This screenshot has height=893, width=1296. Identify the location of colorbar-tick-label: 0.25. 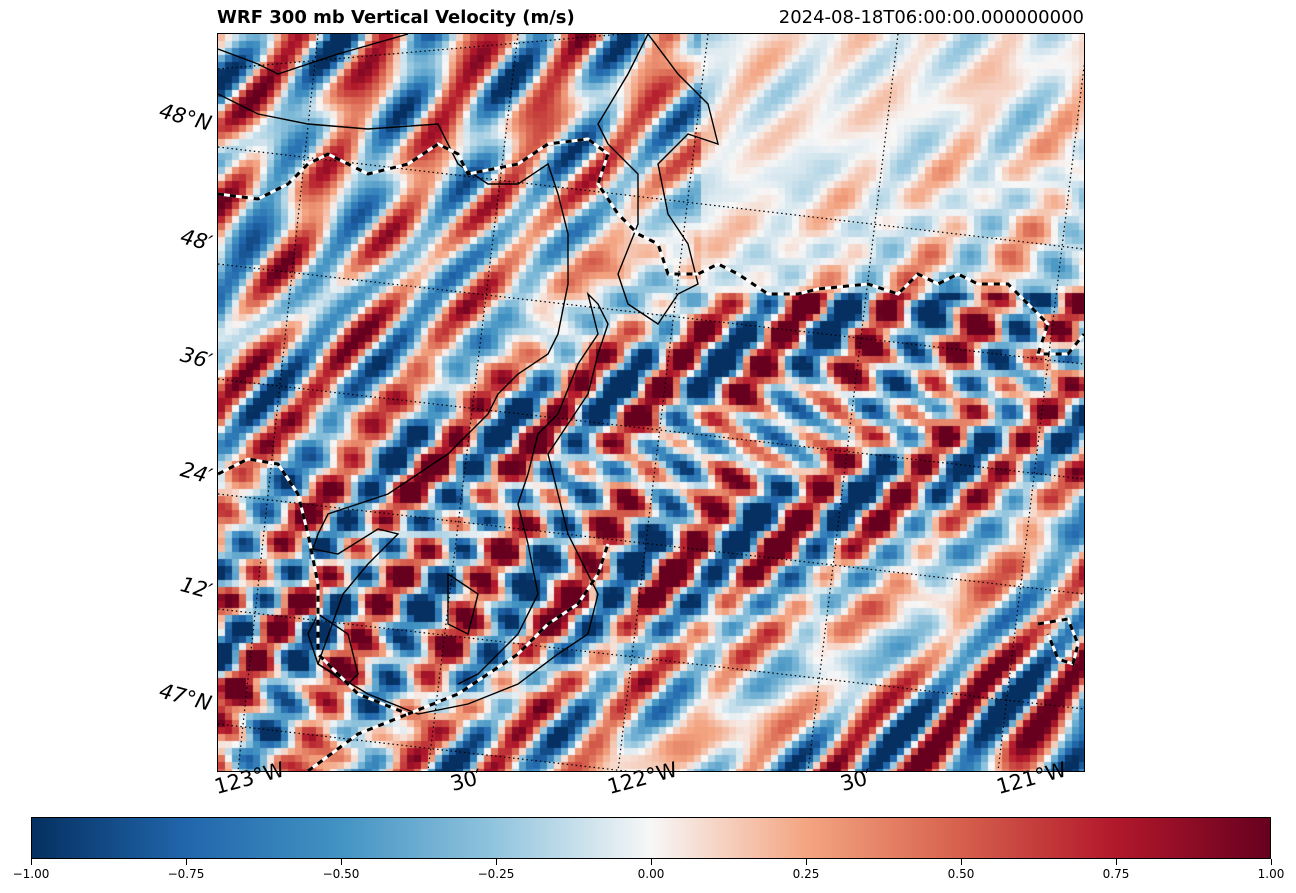
(806, 874).